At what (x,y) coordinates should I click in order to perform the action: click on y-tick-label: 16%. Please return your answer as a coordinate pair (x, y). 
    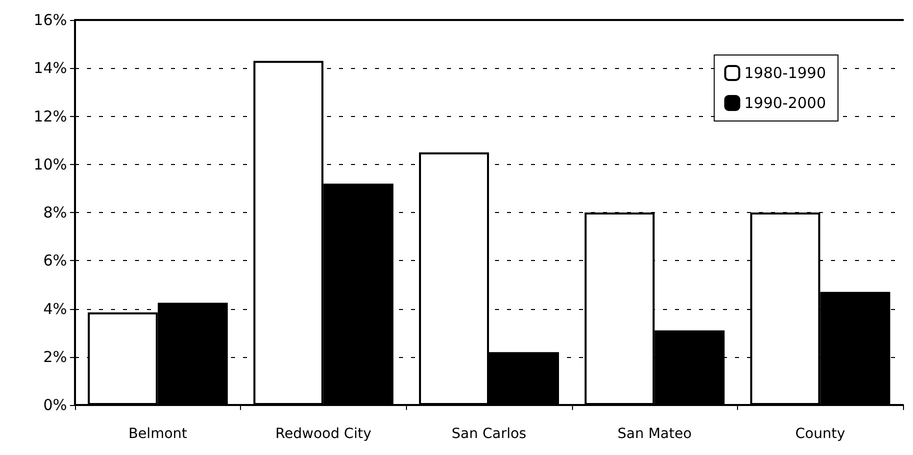
    Looking at the image, I should click on (50, 20).